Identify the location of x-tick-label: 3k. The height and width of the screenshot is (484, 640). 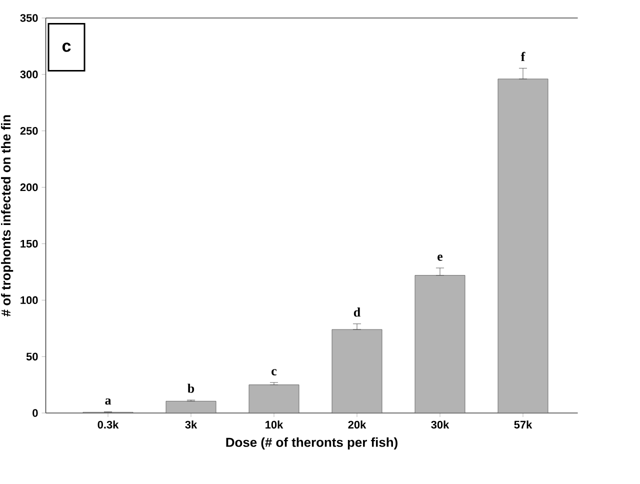
(191, 424).